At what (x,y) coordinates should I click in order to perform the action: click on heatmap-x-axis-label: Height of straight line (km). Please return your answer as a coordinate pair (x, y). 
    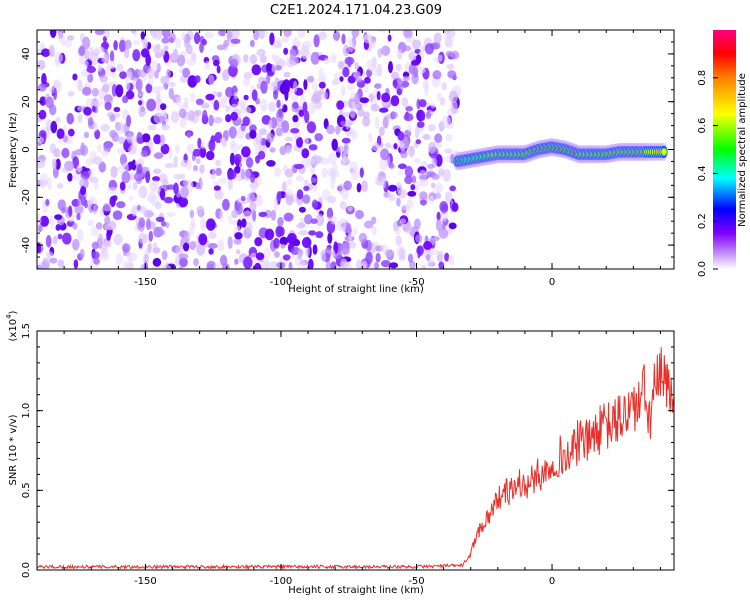
    Looking at the image, I should click on (356, 289).